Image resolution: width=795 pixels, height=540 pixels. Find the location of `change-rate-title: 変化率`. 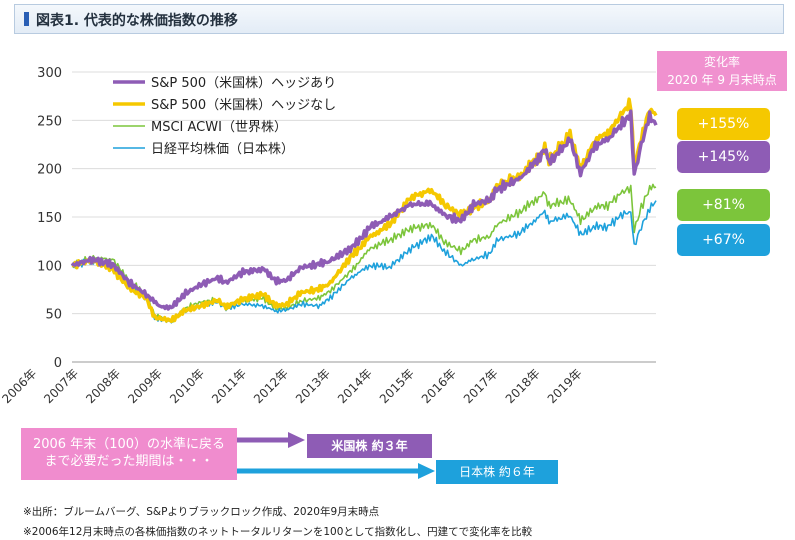

change-rate-title: 変化率 is located at coordinates (721, 62).